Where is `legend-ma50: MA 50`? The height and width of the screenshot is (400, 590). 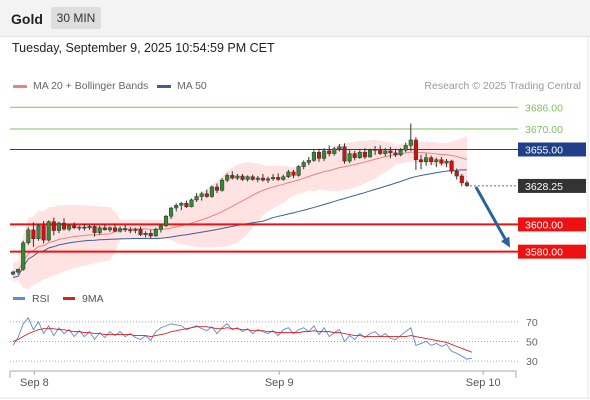
legend-ma50: MA 50 is located at coordinates (182, 86).